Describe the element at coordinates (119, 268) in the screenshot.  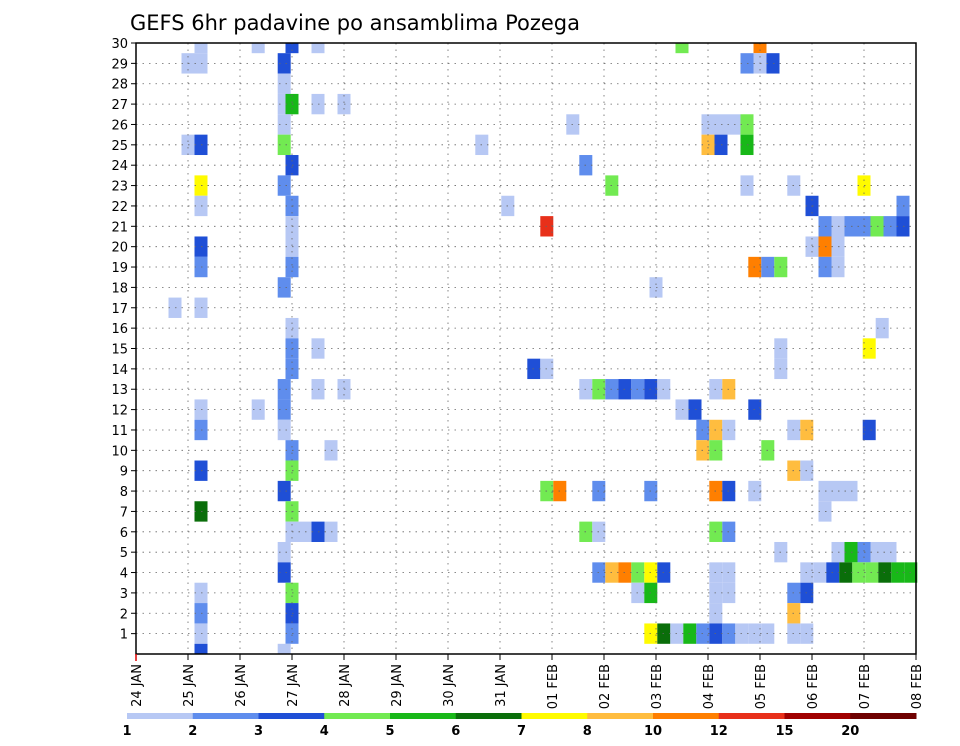
I see `y-tick-label: 19` at that location.